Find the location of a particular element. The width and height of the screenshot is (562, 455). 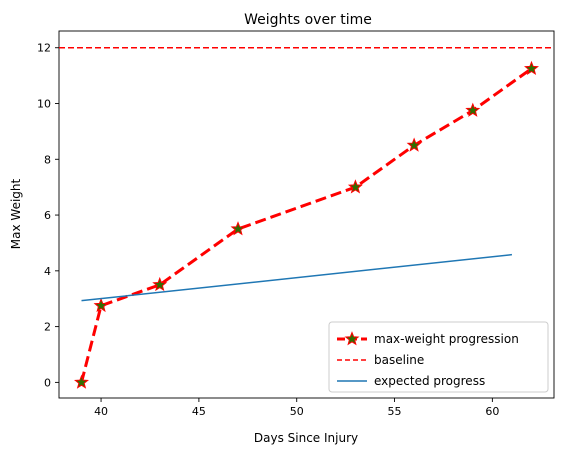

series-expected-progress-line is located at coordinates (297, 277).